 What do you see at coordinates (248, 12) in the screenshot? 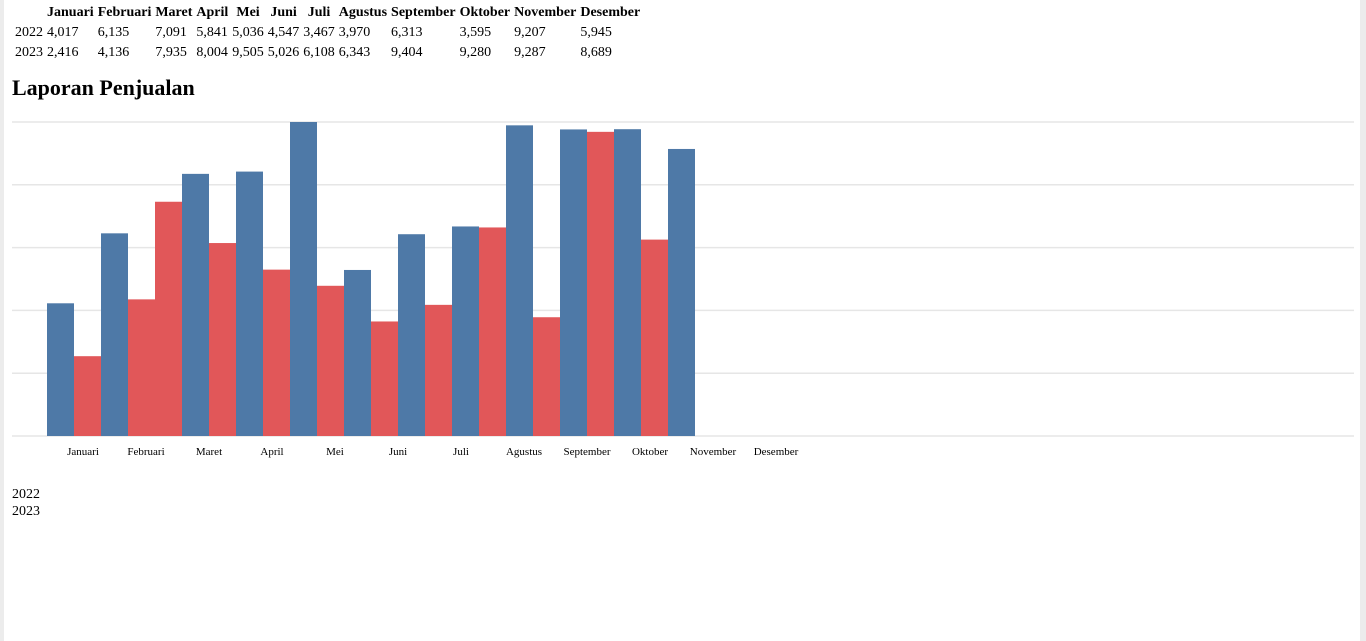
I see `table-header-cell: Mei` at bounding box center [248, 12].